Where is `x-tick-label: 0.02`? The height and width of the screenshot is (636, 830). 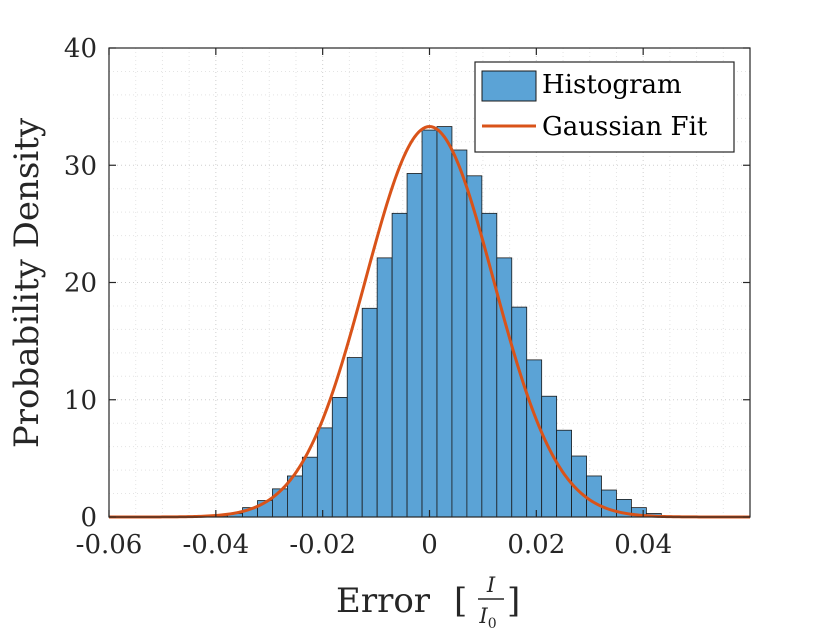 x-tick-label: 0.02 is located at coordinates (536, 545).